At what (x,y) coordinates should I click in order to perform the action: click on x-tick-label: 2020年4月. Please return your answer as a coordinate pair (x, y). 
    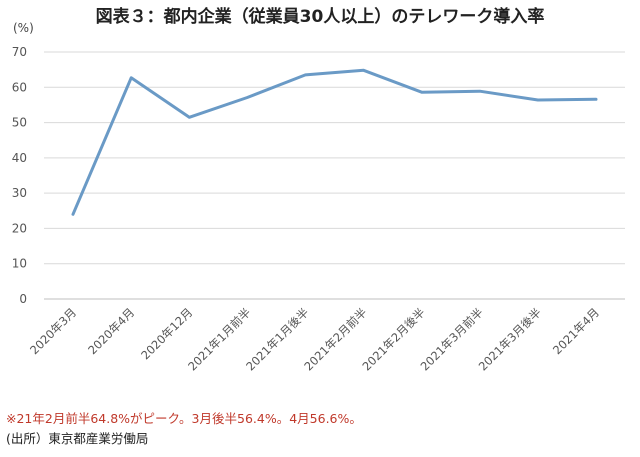
    Looking at the image, I should click on (111, 331).